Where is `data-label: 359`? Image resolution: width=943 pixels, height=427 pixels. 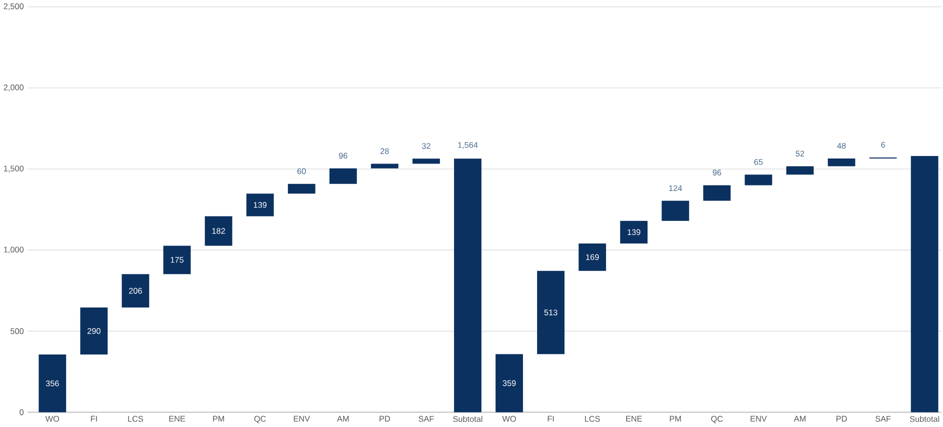
data-label: 359 is located at coordinates (509, 383).